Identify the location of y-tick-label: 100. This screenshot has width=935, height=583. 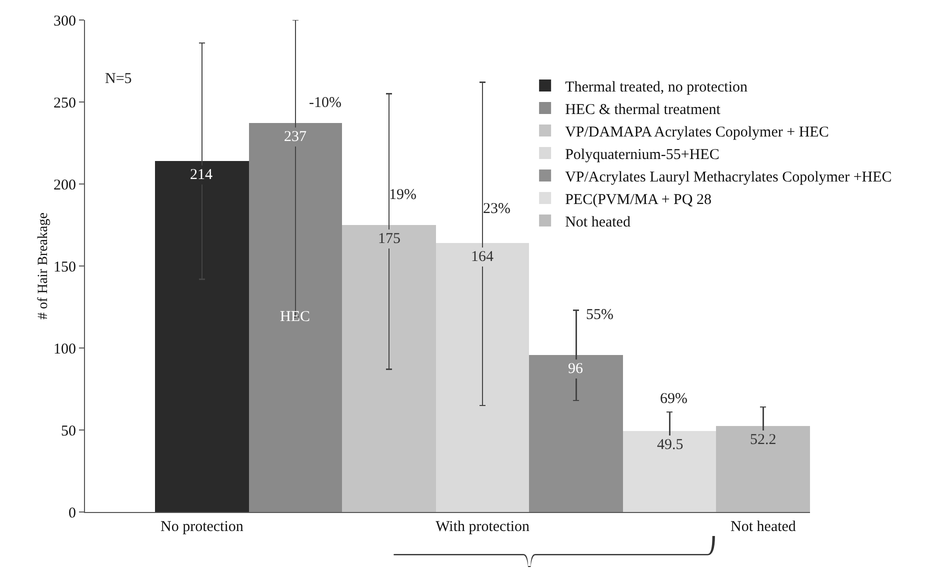
(65, 349).